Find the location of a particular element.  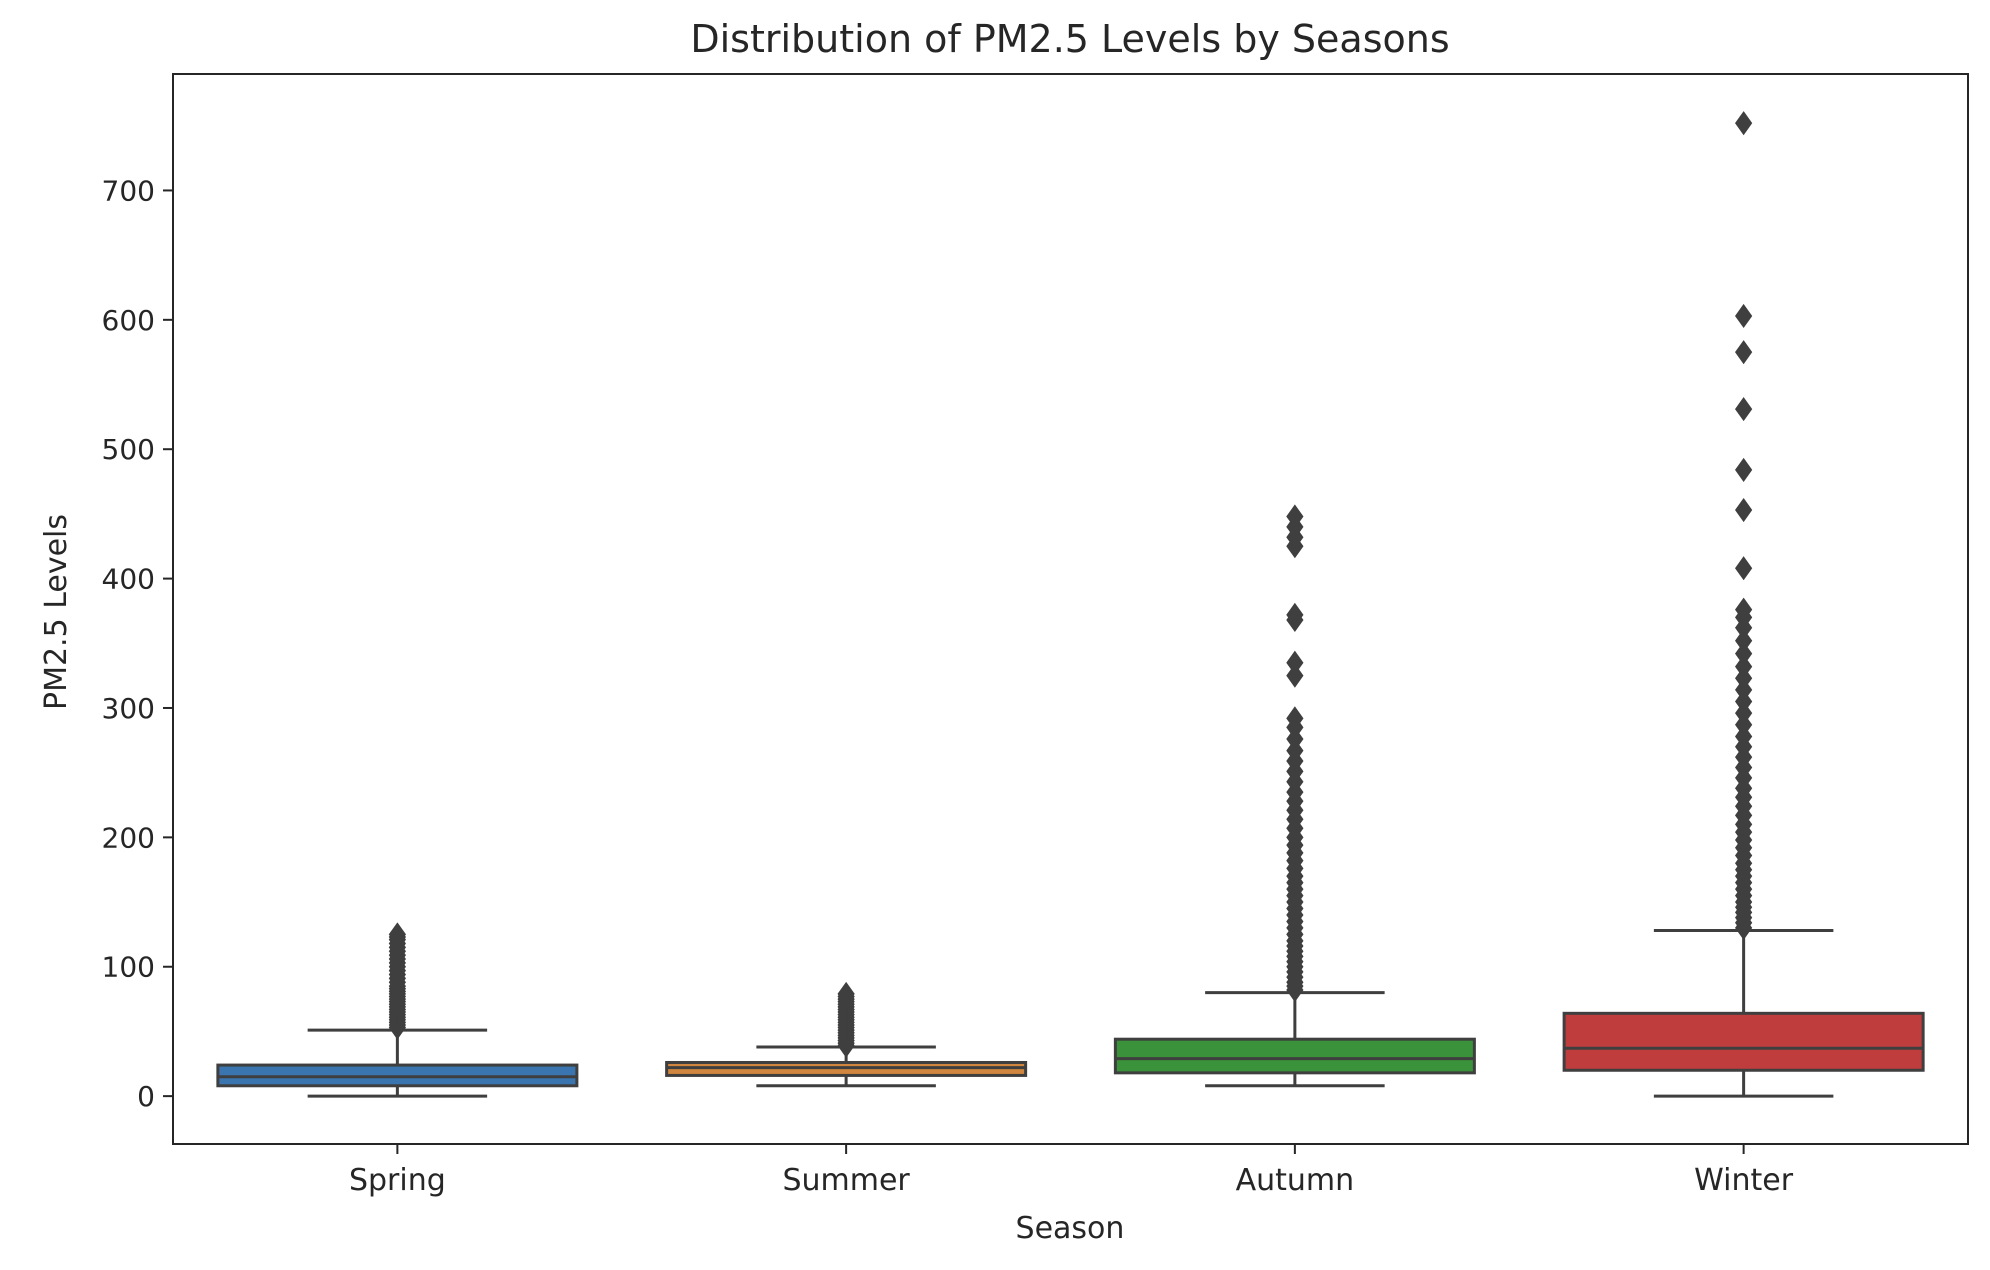

x-axis: Spring Summer Autumn Winter is located at coordinates (1071, 1171).